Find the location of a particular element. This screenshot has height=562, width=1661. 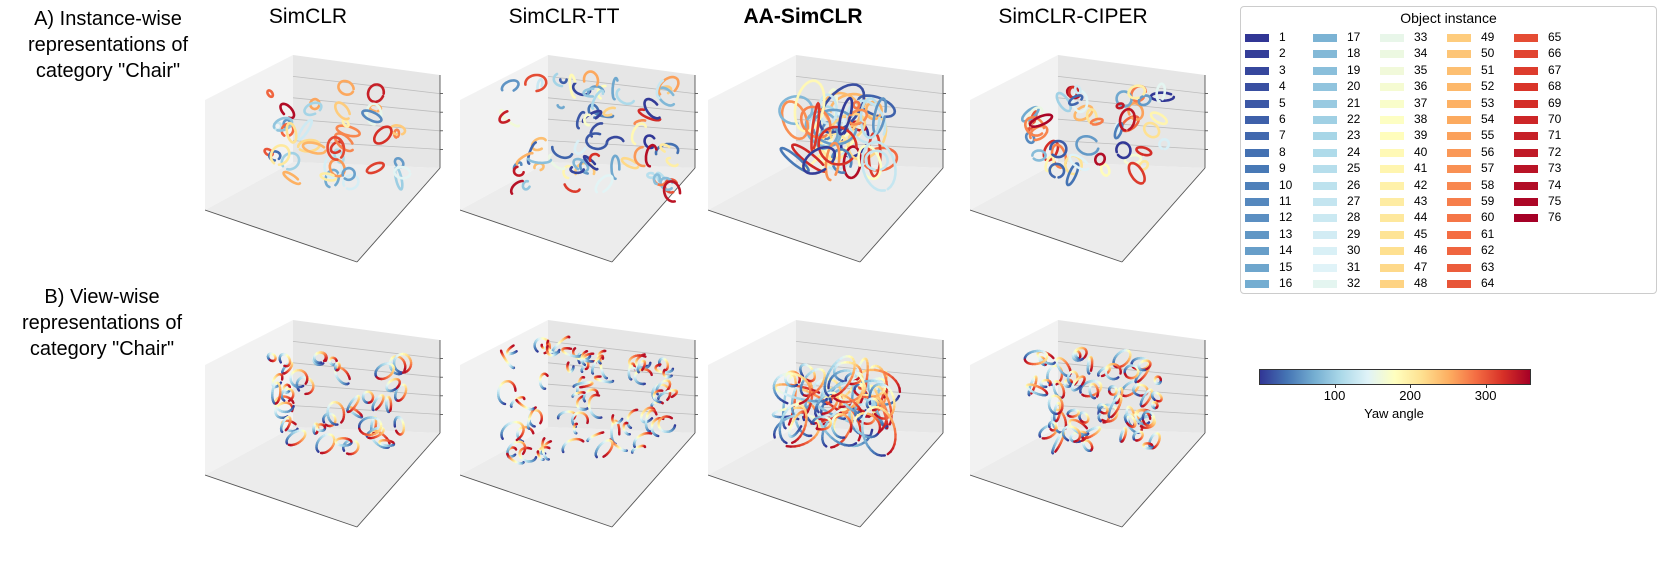

plot-a-aa-simclr is located at coordinates (827, 159).